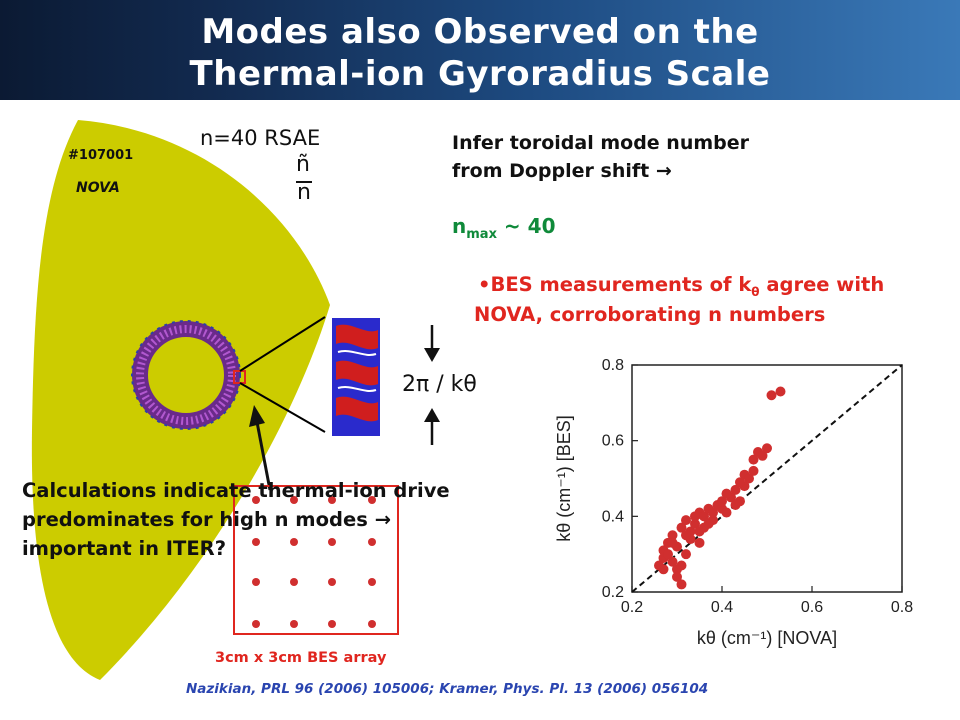 The height and width of the screenshot is (720, 960). What do you see at coordinates (601, 143) in the screenshot?
I see `infer-line-1: Infer toroidal mode number` at bounding box center [601, 143].